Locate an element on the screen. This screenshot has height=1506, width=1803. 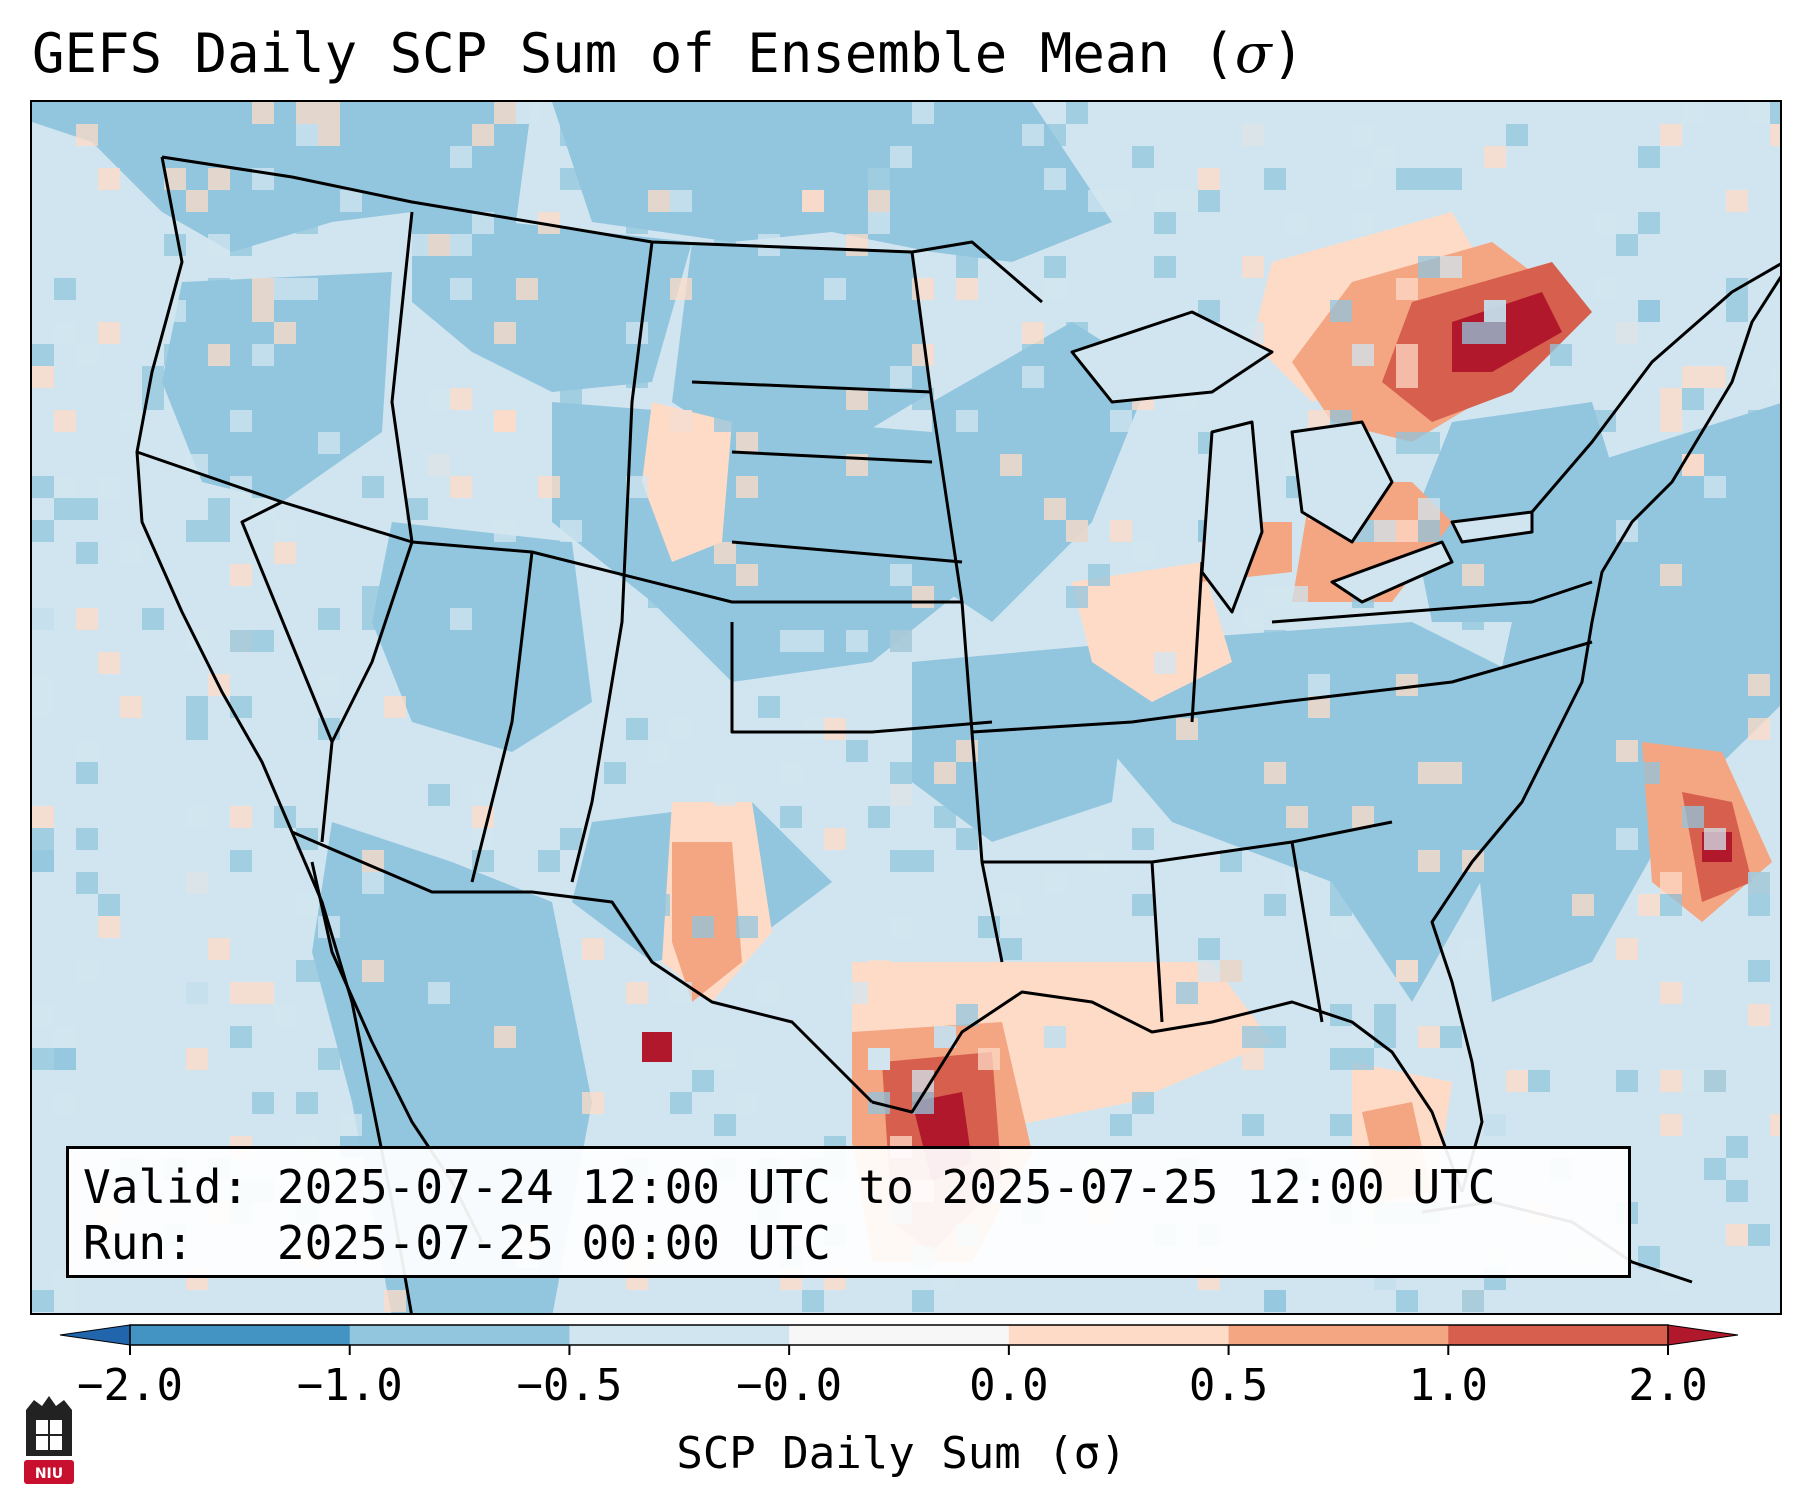
colorbar-tick-label: −0.0 is located at coordinates (789, 1385).